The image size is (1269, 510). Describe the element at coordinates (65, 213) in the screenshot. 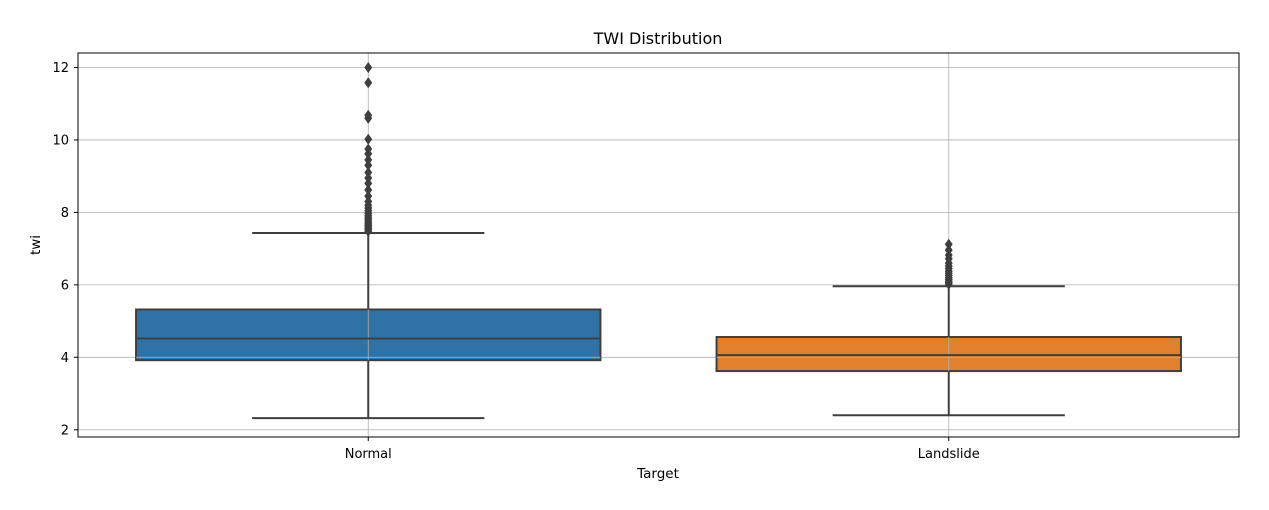

I see `y-tick-label: 8` at that location.